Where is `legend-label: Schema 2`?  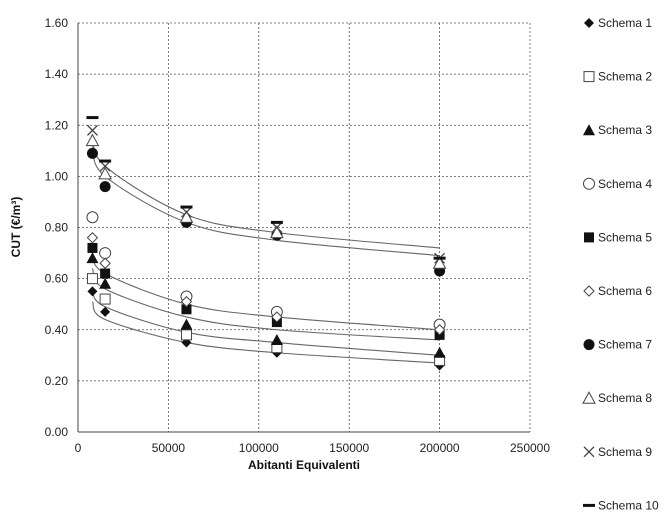 legend-label: Schema 2 is located at coordinates (625, 77).